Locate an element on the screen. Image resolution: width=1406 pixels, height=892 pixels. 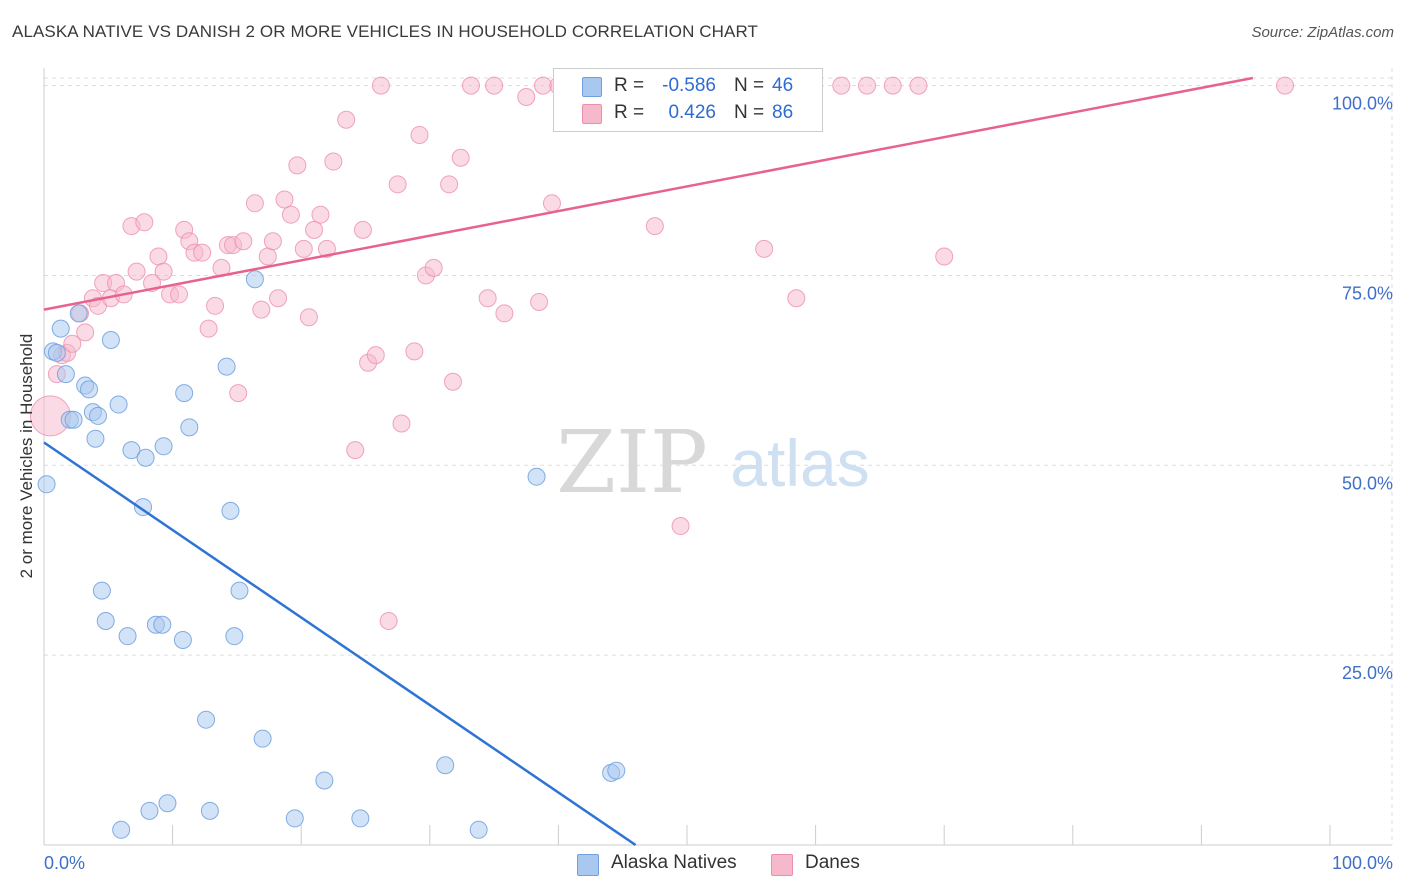
watermark-zip: ZIP is located at coordinates (632, 463).